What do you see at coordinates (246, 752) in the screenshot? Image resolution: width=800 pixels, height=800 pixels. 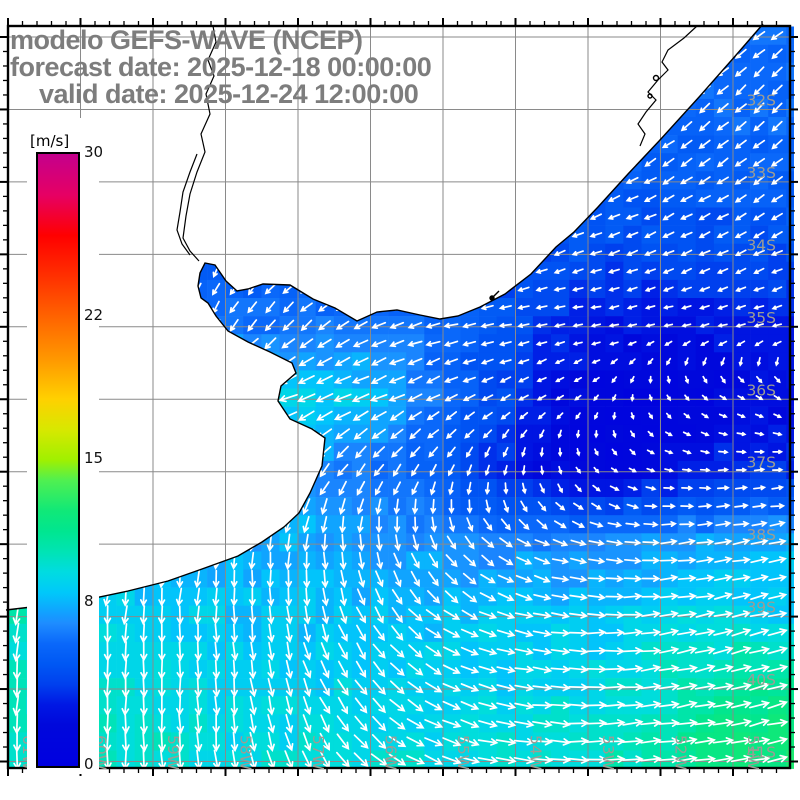 I see `lon-label-58W: 58W` at bounding box center [246, 752].